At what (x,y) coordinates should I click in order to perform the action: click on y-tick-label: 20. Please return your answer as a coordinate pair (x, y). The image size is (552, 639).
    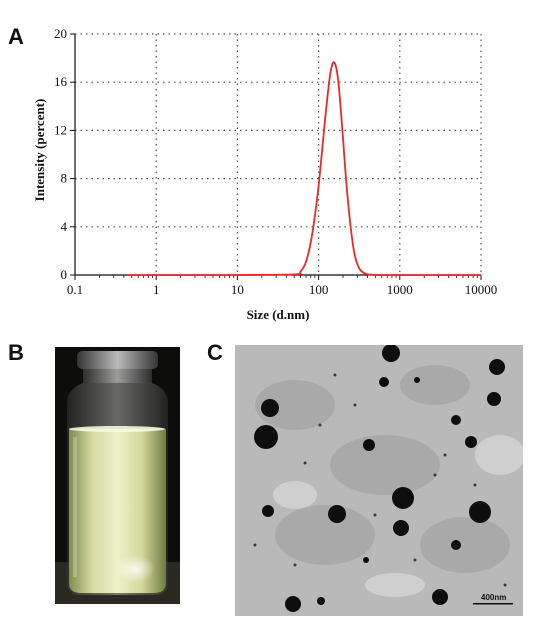
    Looking at the image, I should click on (60, 33).